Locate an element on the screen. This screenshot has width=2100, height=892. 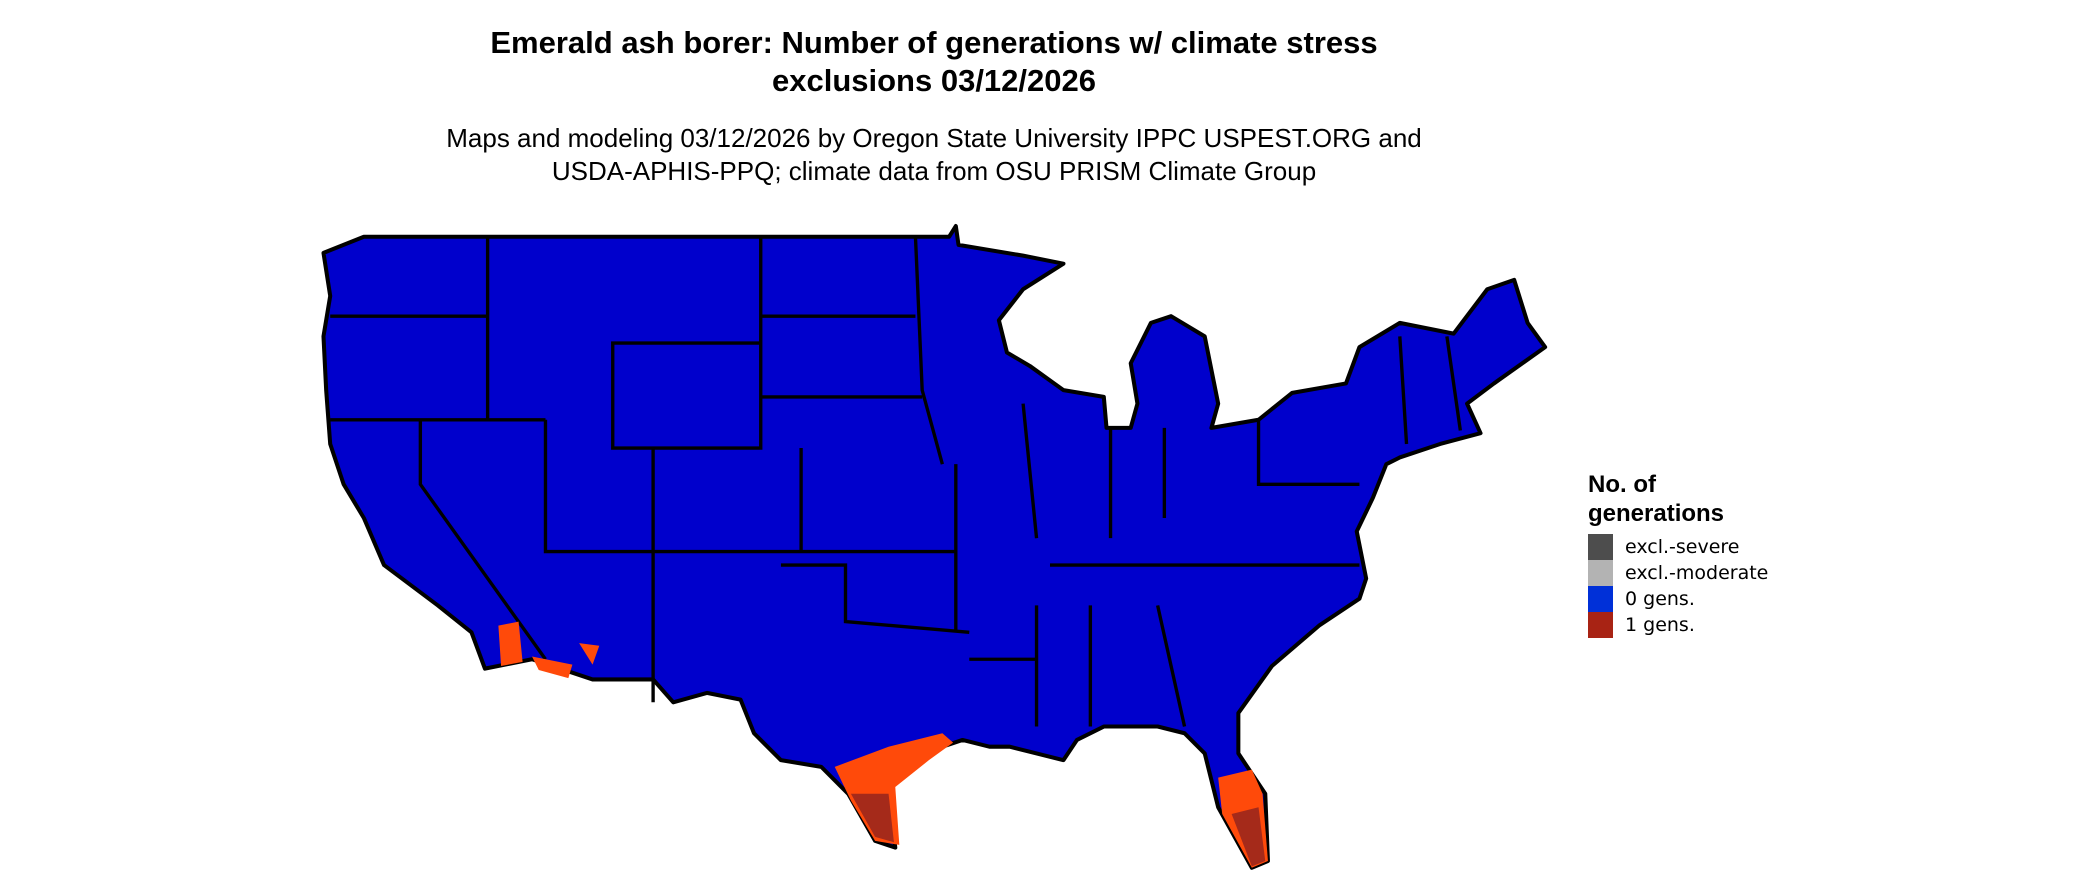
legend-item-excl-severe: excl.-severe is located at coordinates (1678, 547).